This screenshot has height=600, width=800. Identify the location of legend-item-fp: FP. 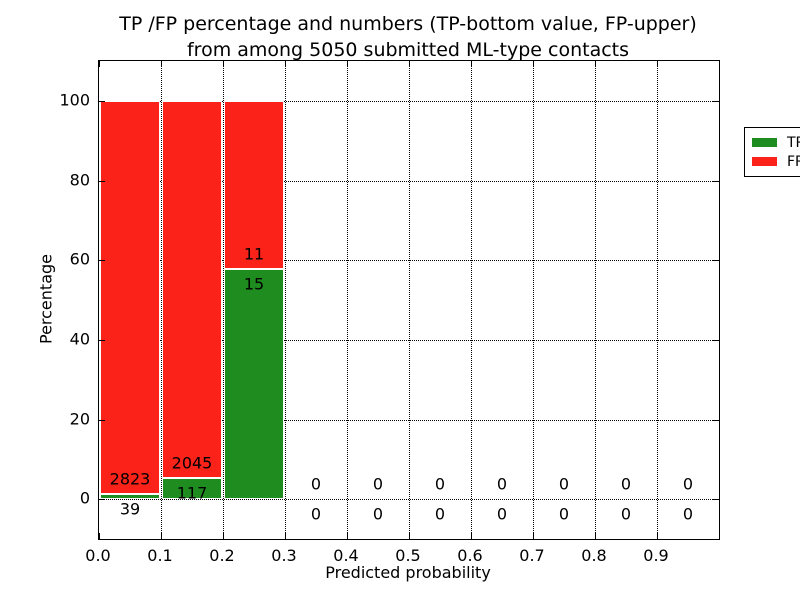
(776, 161).